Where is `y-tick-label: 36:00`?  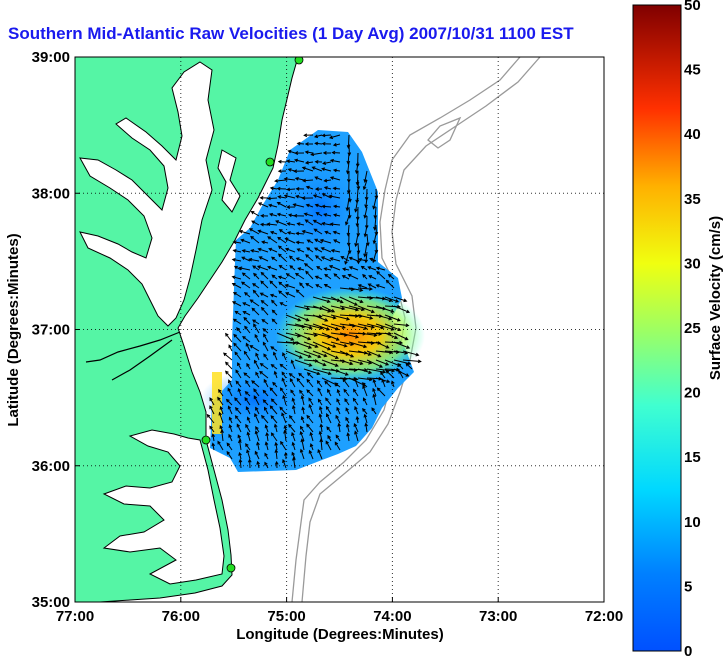
y-tick-label: 36:00 is located at coordinates (51, 466).